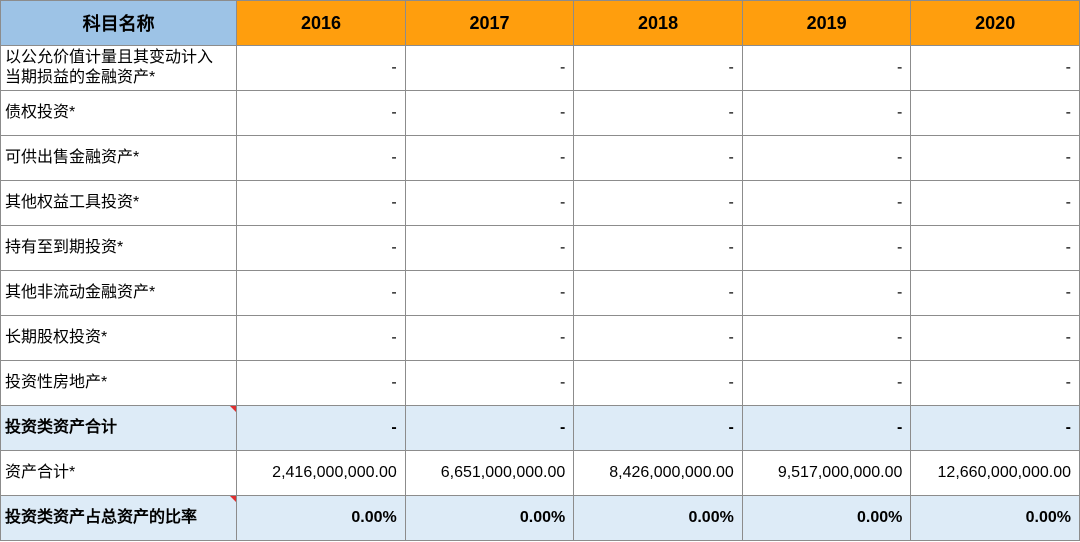  I want to click on value-cell: 6,651,000,000.00, so click(489, 473).